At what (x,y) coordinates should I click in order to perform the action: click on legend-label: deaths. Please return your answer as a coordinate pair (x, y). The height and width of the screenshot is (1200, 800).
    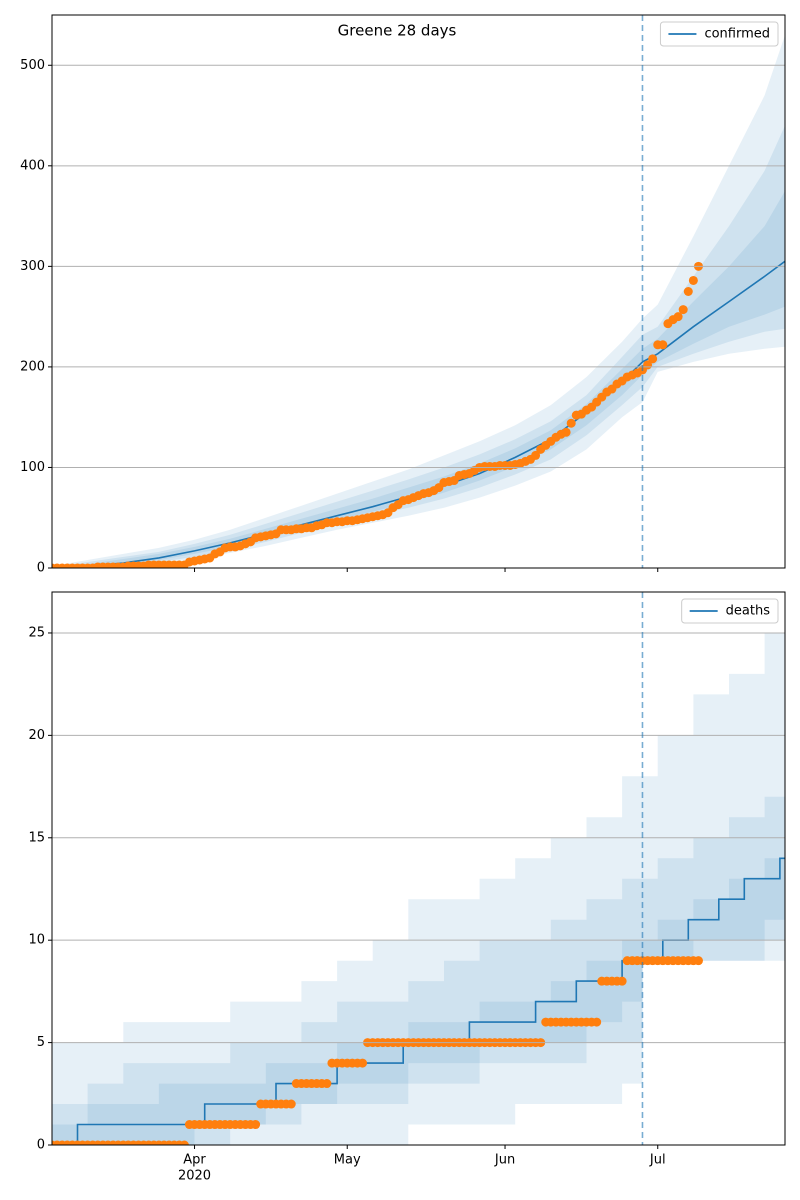
    Looking at the image, I should click on (748, 611).